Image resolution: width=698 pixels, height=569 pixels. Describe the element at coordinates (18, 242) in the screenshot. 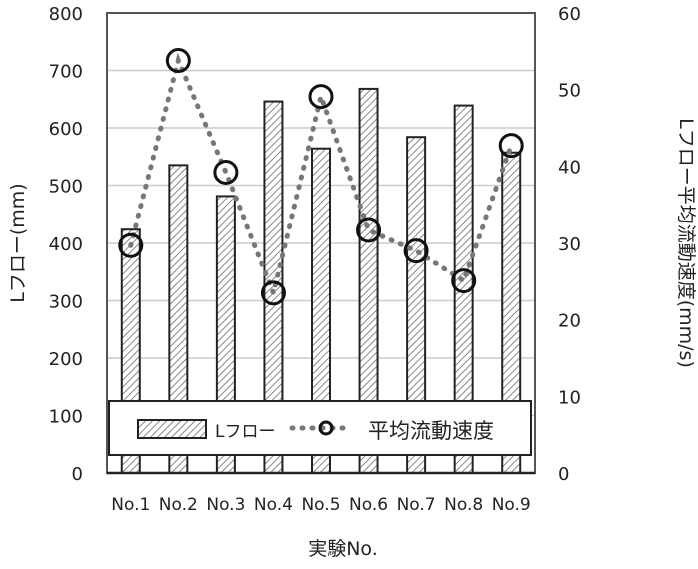

I see `y-axis-title: Lフロー(mm)` at that location.